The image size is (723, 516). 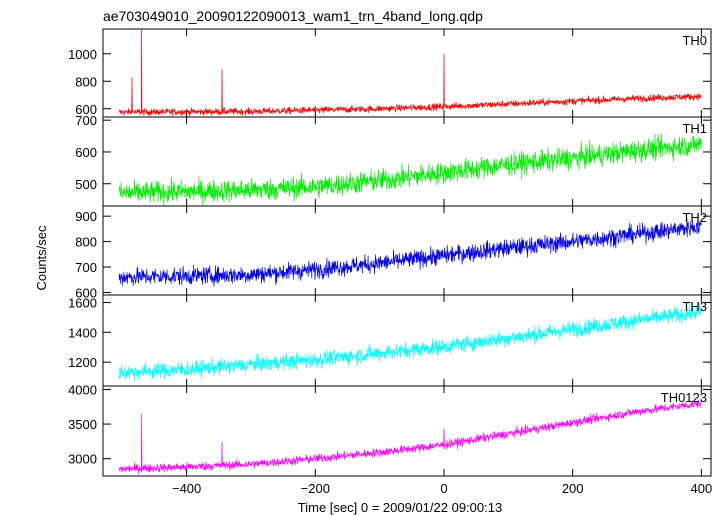 I want to click on x-axis: −400 −200 0 200 400, so click(x=442, y=488).